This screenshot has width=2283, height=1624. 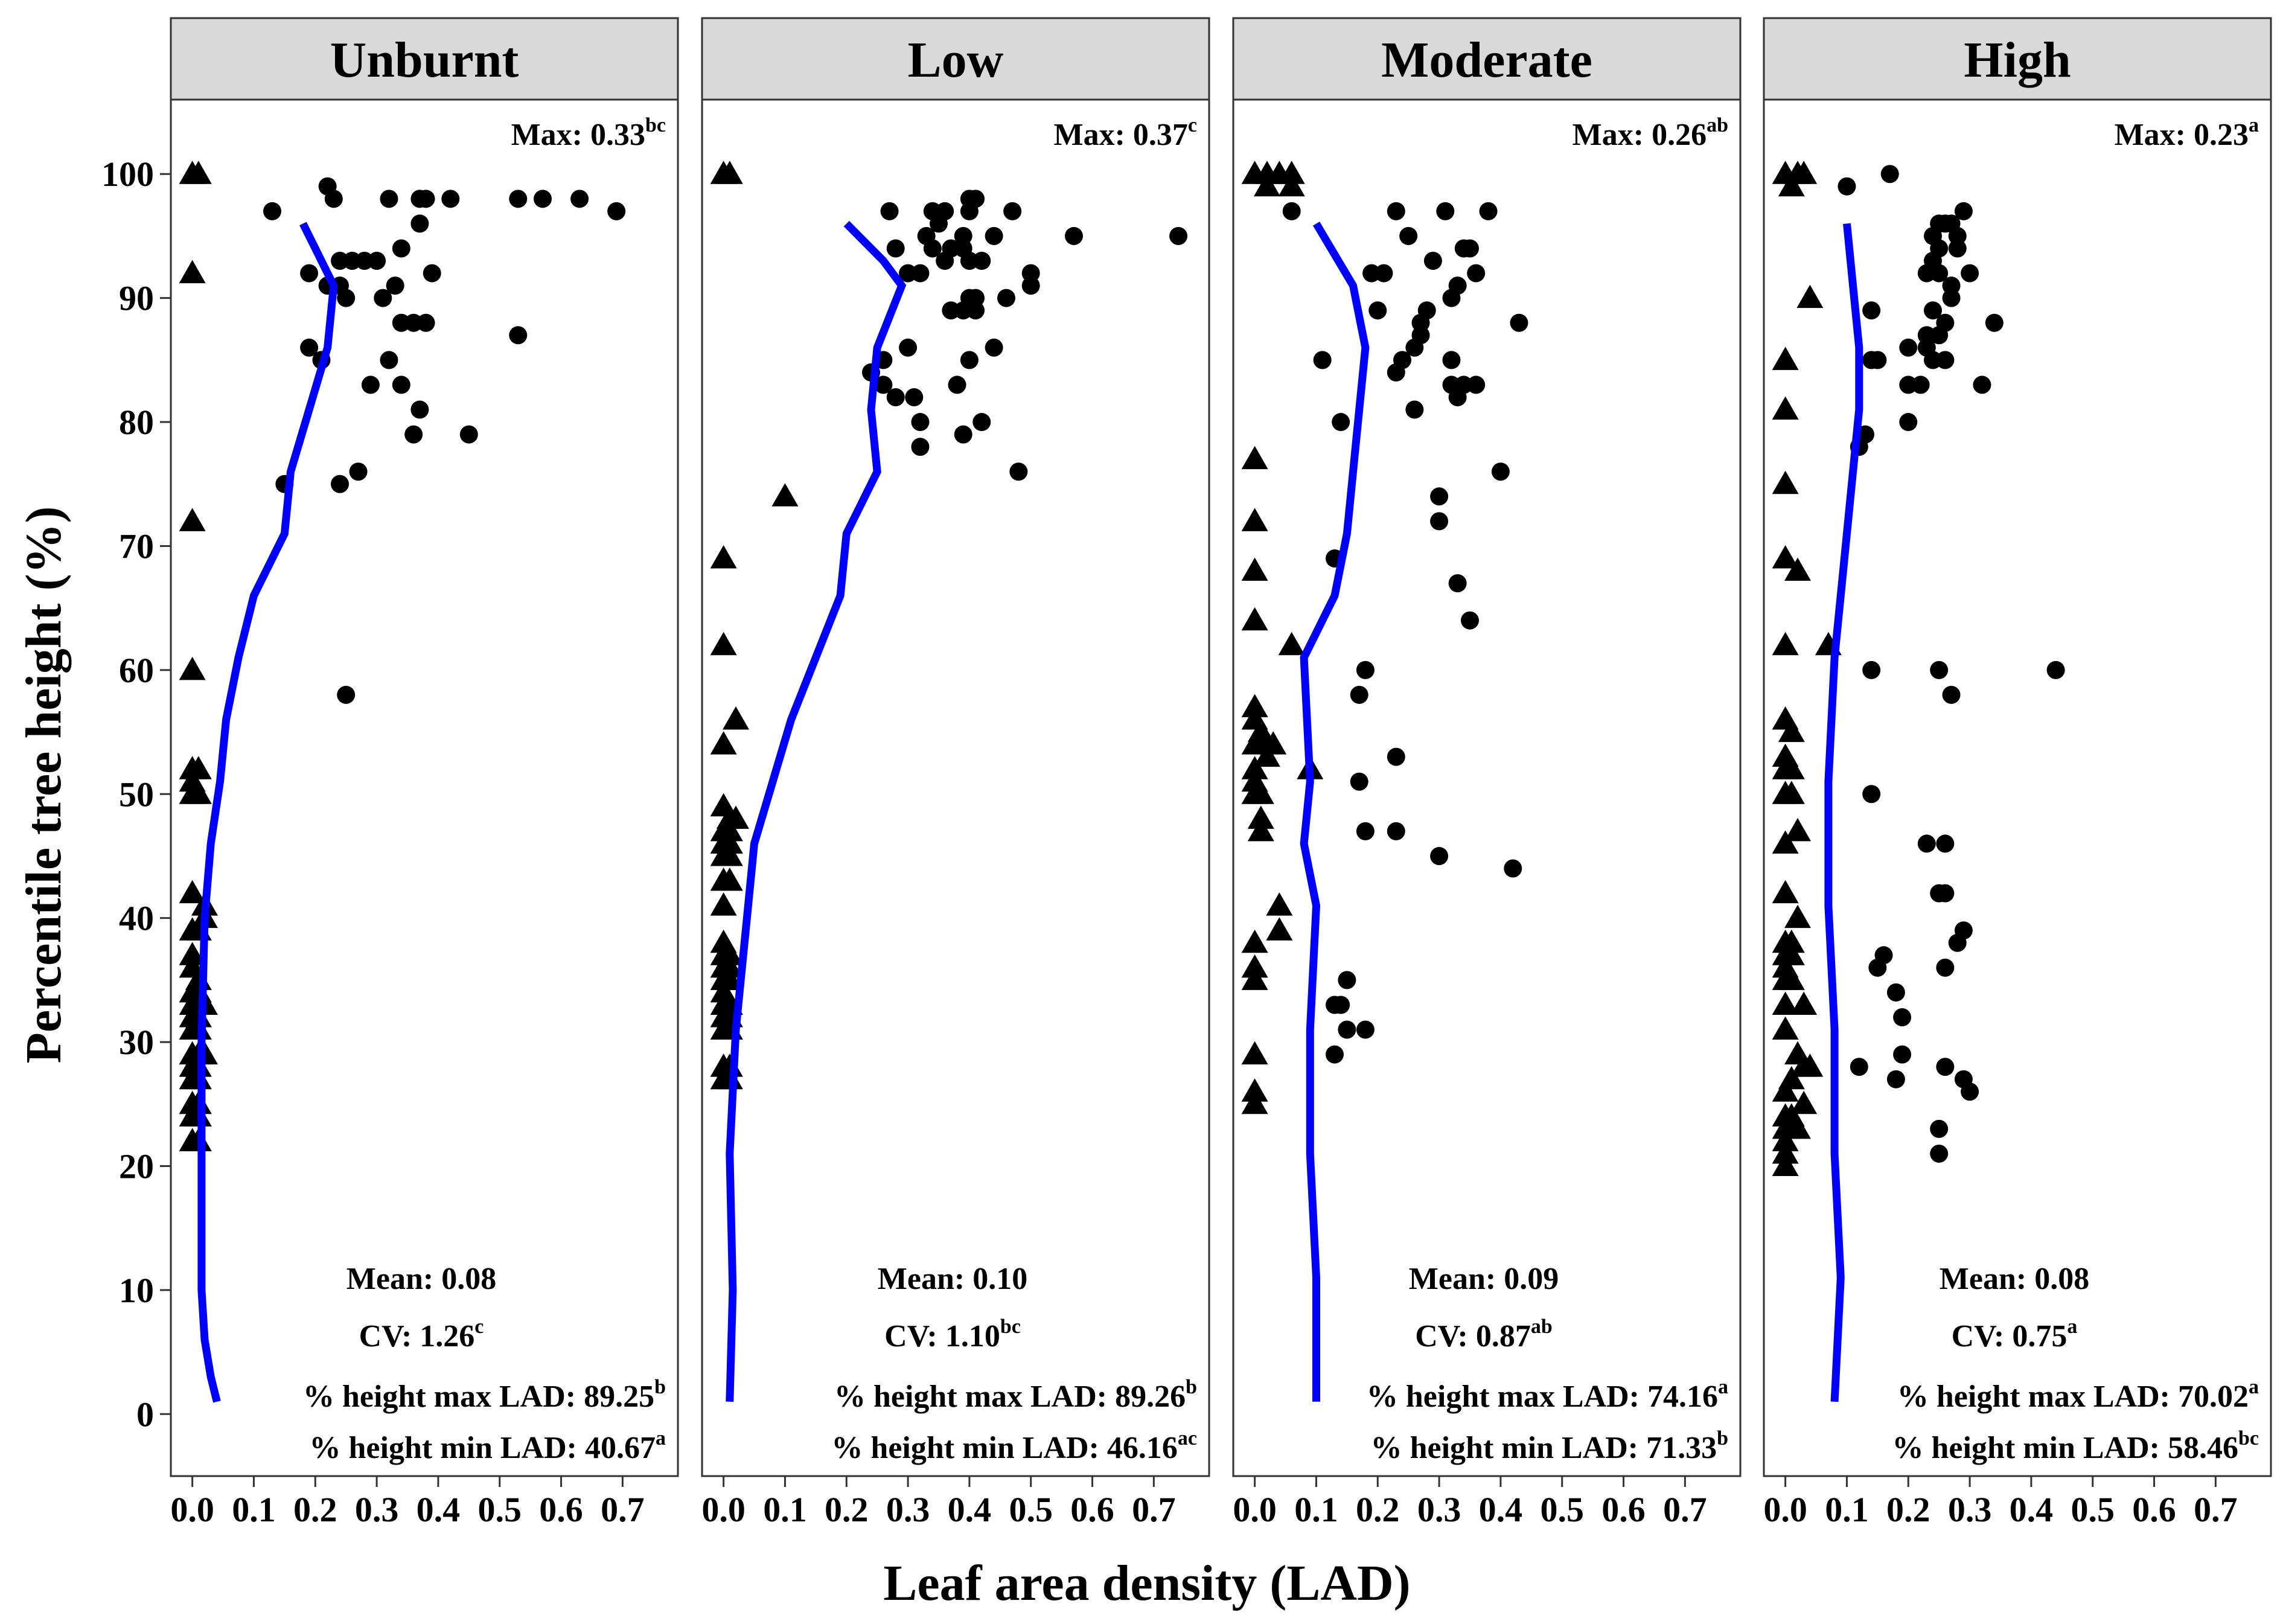 I want to click on y-tick-label: 10, so click(x=136, y=1290).